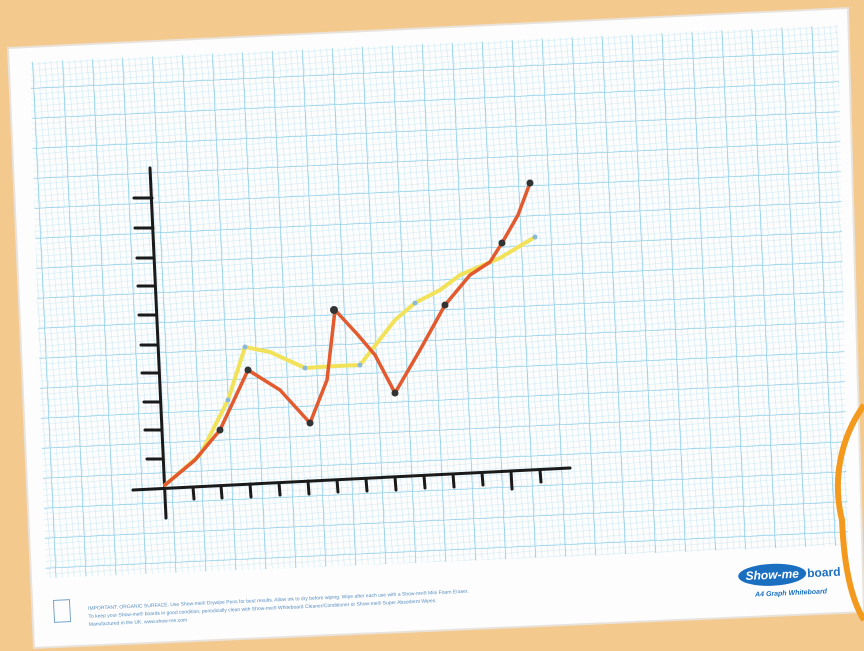 The image size is (864, 651). Describe the element at coordinates (62, 611) in the screenshot. I see `recycle-badge` at that location.